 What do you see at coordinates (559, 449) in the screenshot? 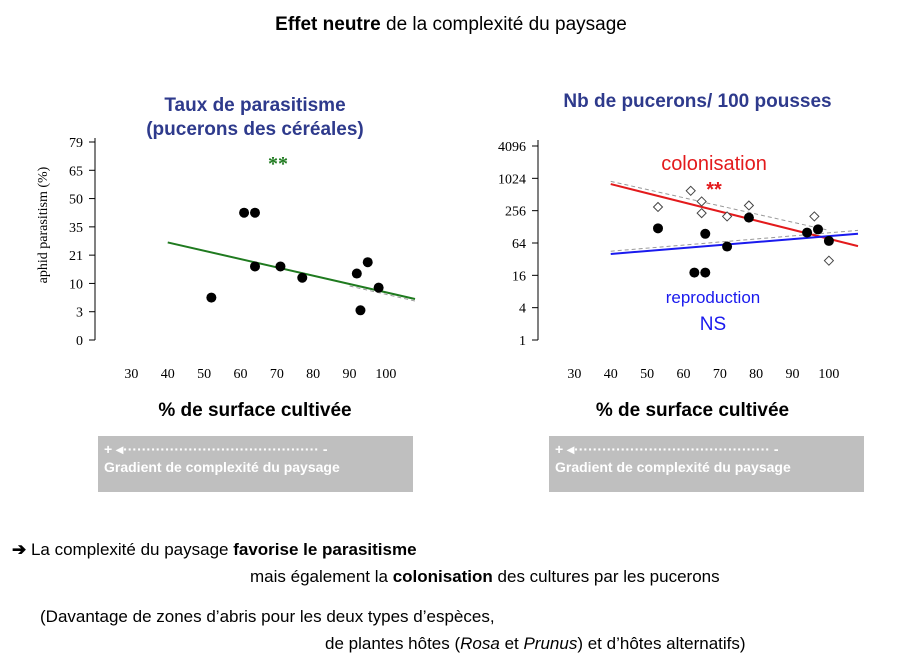
I see `right-gradient-plus: +` at bounding box center [559, 449].